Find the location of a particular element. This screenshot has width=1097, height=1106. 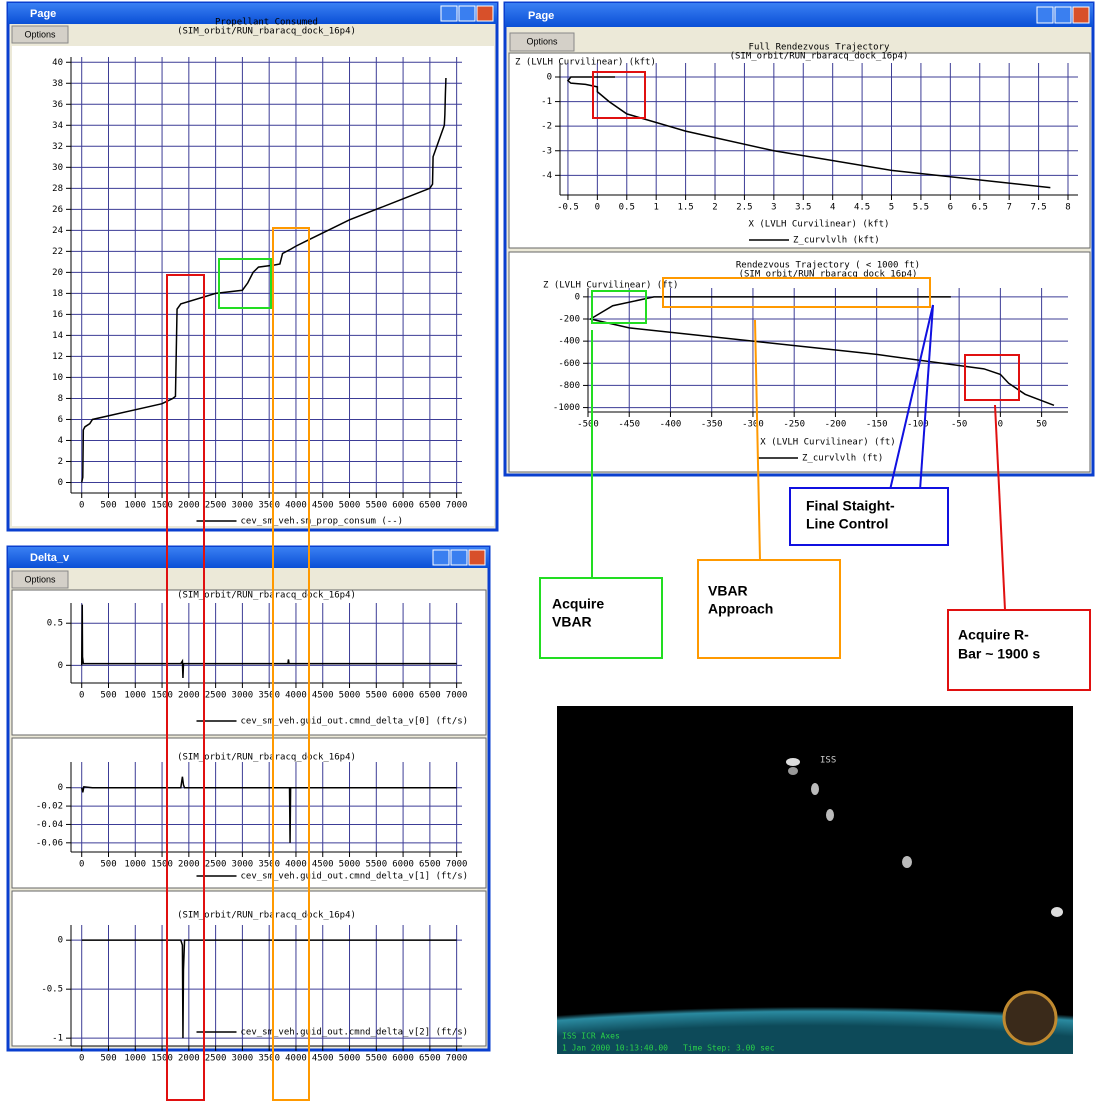

x-tick-label: 1 is located at coordinates (655, 208).